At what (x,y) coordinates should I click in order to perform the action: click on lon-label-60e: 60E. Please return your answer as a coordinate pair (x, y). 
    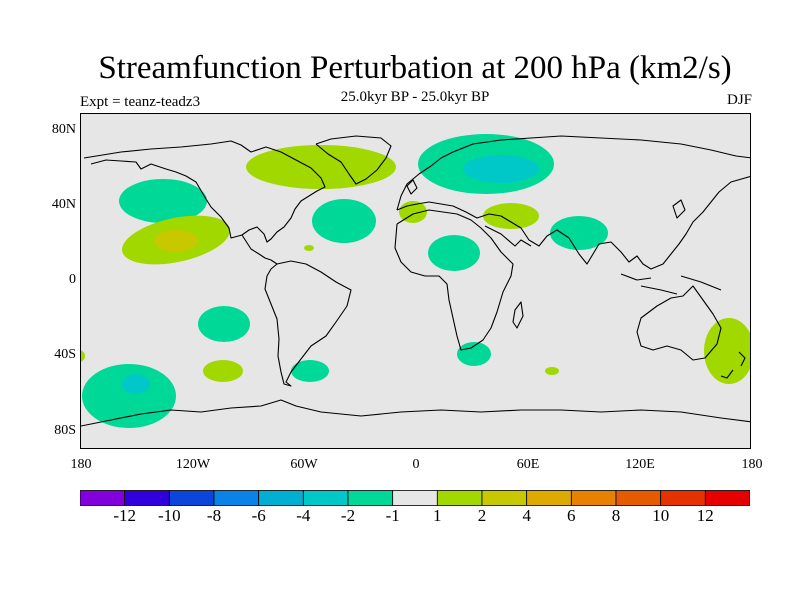
    Looking at the image, I should click on (528, 464).